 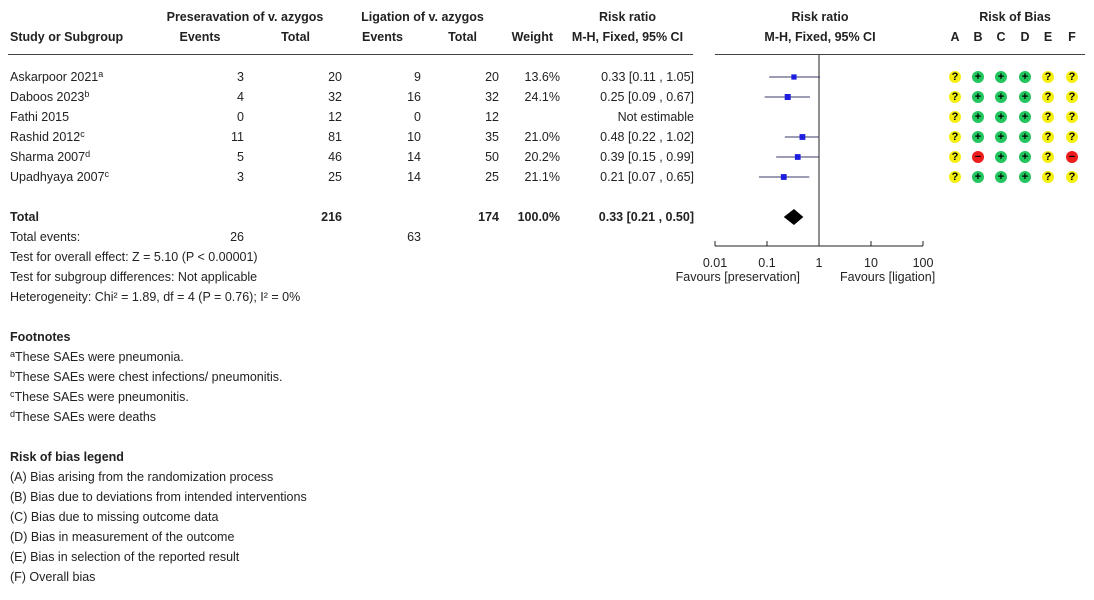 What do you see at coordinates (240, 157) in the screenshot?
I see `events1-value: 5` at bounding box center [240, 157].